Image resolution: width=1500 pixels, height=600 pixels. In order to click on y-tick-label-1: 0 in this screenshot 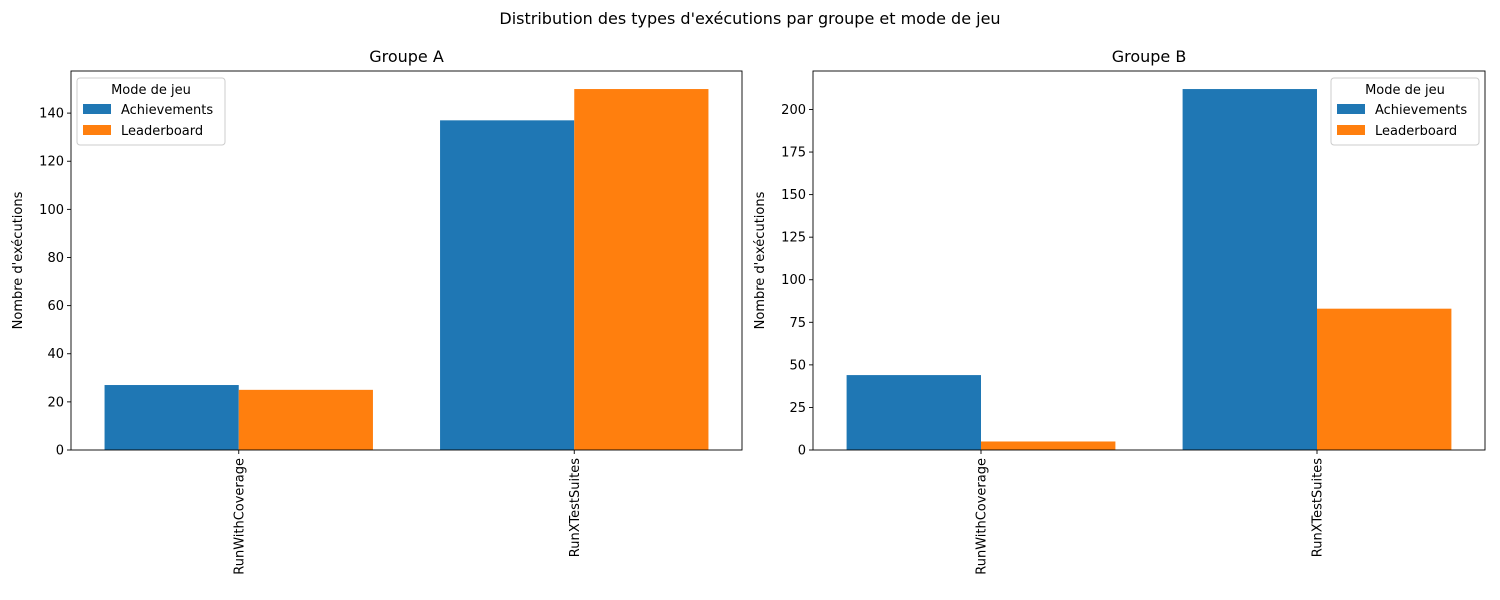, I will do `click(60, 451)`.